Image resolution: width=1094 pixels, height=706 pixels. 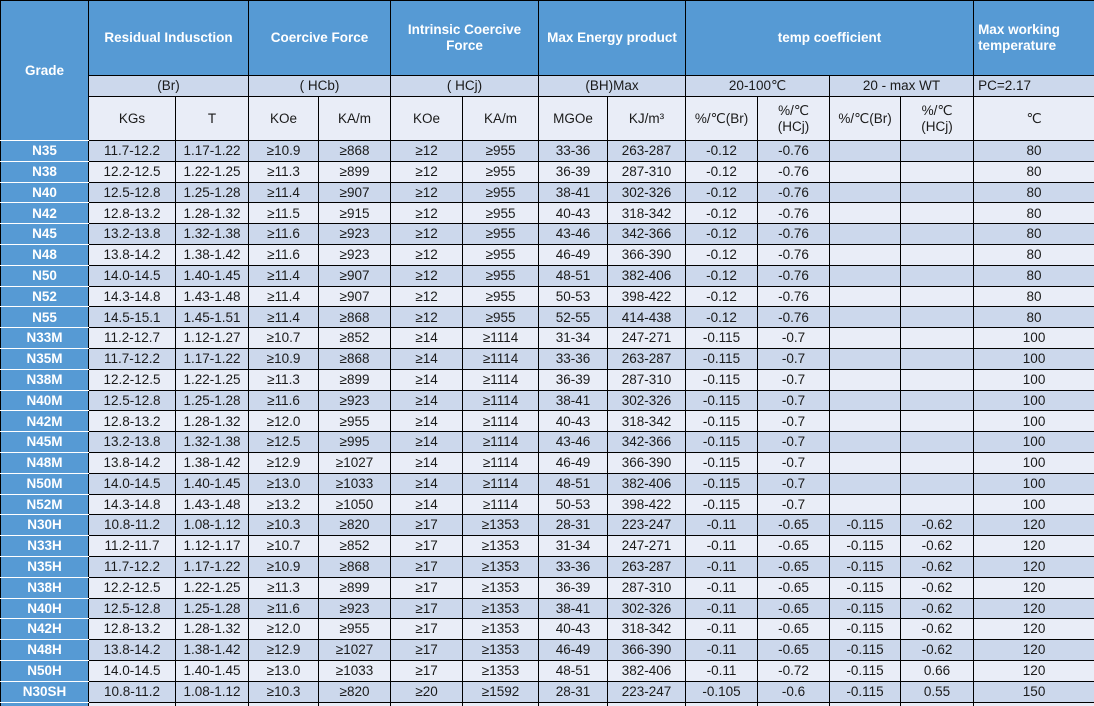 What do you see at coordinates (794, 608) in the screenshot?
I see `data-cell: -0.65` at bounding box center [794, 608].